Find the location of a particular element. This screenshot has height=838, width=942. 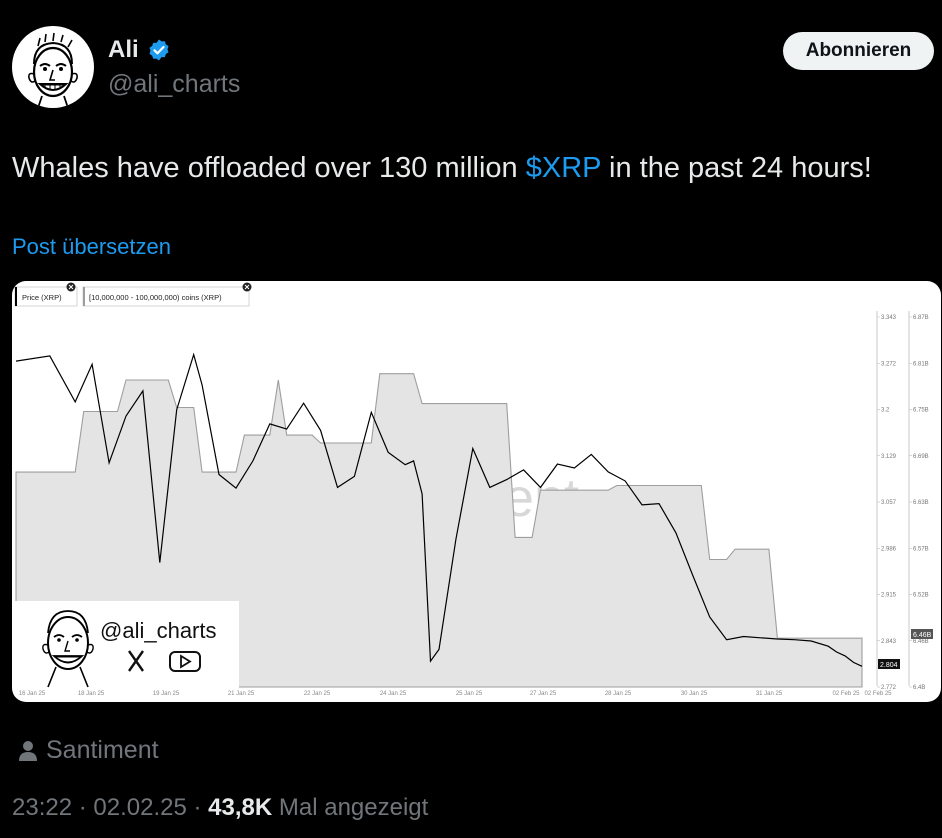

x-tick-label: 28 Jan 25 is located at coordinates (618, 694).